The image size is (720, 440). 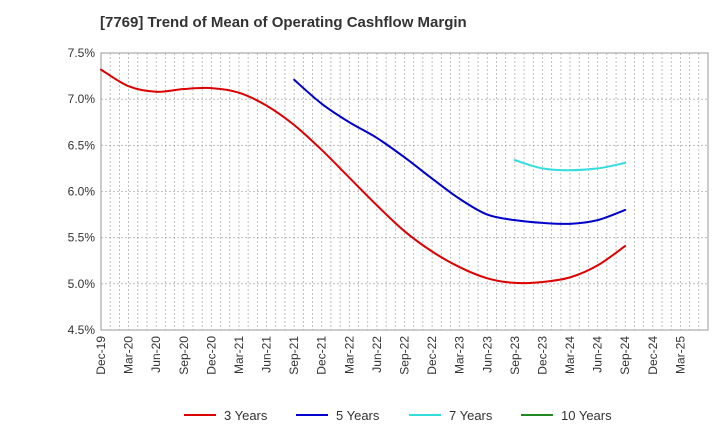 What do you see at coordinates (598, 354) in the screenshot?
I see `x-tick-label: Jun-24` at bounding box center [598, 354].